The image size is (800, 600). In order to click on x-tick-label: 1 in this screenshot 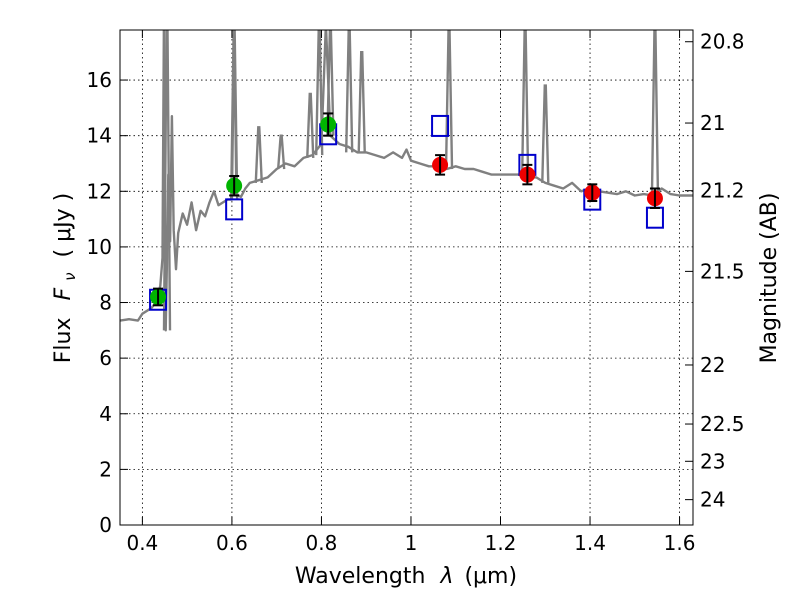, I will do `click(411, 543)`.